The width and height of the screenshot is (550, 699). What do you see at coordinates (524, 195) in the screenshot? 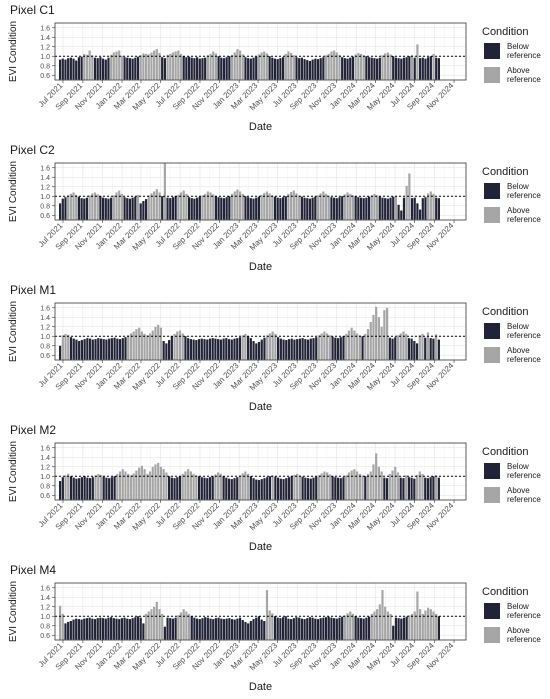
I see `legend-label: reference` at bounding box center [524, 195].